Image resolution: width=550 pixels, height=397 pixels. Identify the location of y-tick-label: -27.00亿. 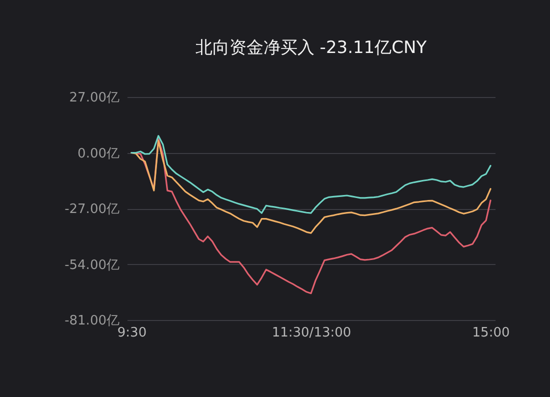
(92, 209).